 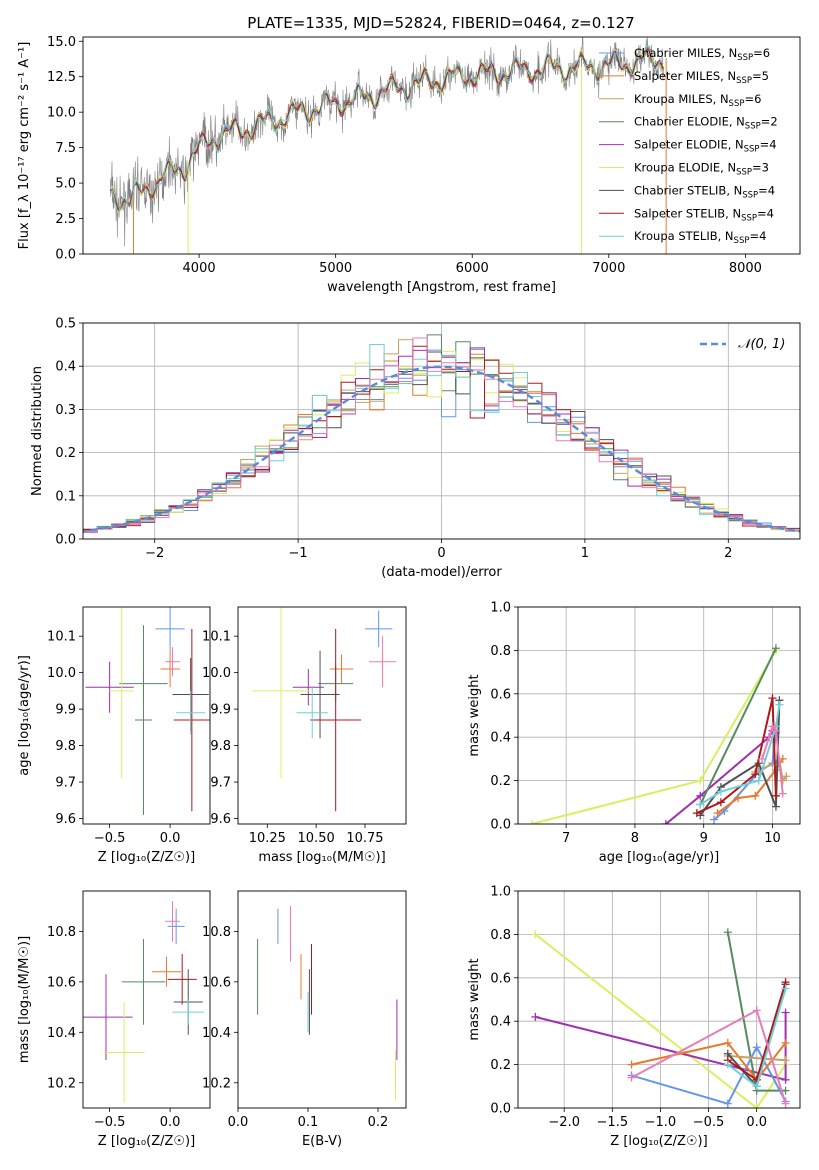 I want to click on model-spectrum-line, so click(x=387, y=128).